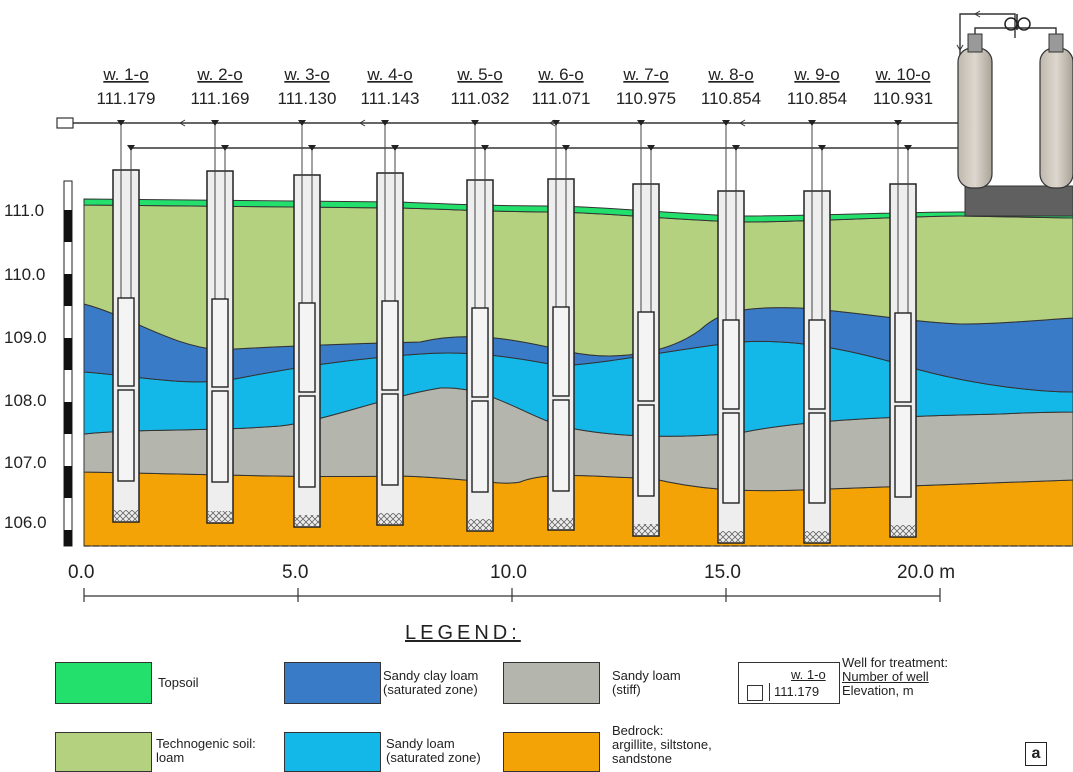 Image resolution: width=1073 pixels, height=772 pixels. I want to click on legend-title: LEGEND:, so click(463, 633).